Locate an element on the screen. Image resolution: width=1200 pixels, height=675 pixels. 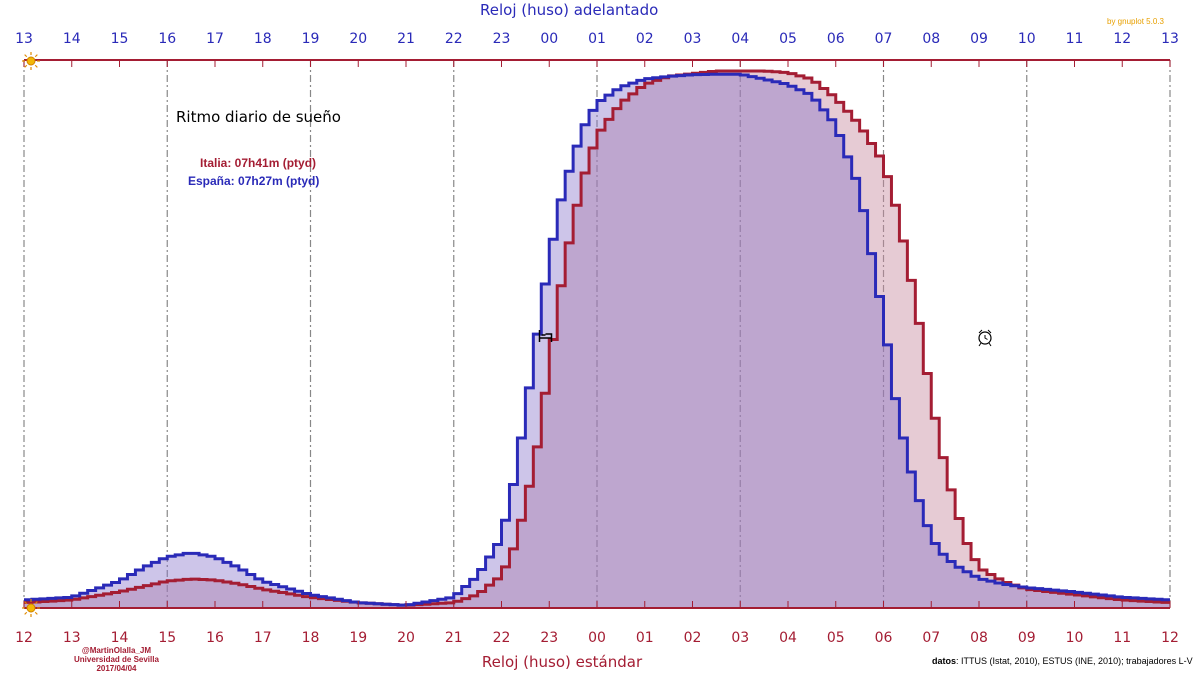
x2-tick-label: 03 is located at coordinates (693, 39).